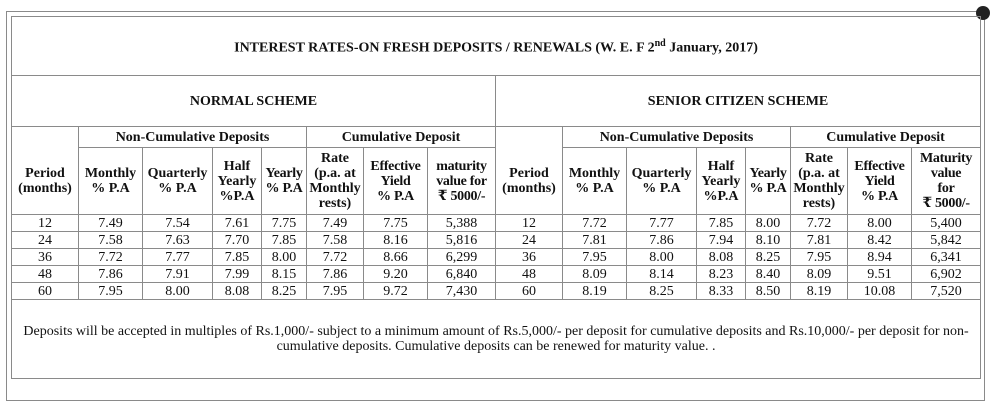  Describe the element at coordinates (45, 223) in the screenshot. I see `normal-cell: 12` at that location.